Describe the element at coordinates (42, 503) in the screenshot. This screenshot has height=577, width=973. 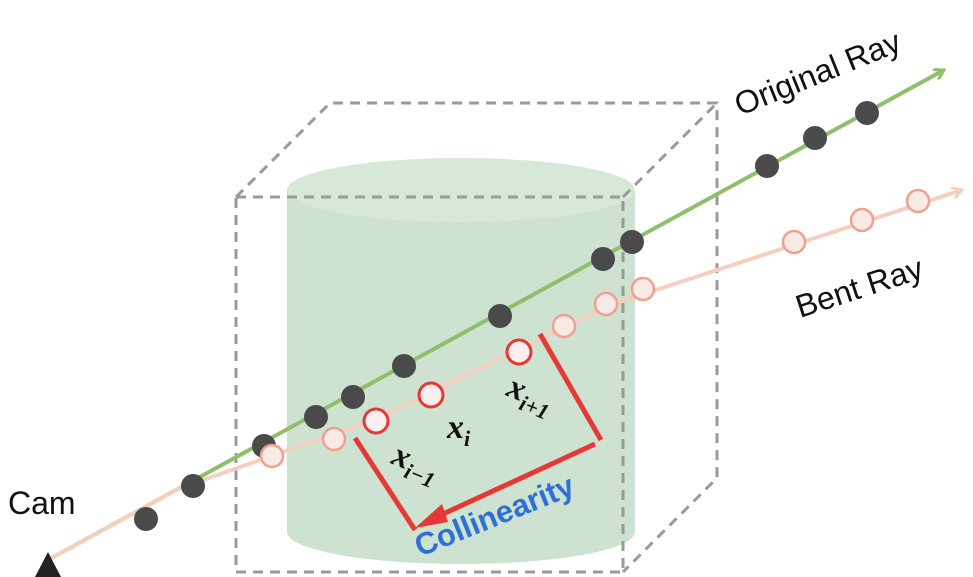
I see `cam-label: Cam` at that location.